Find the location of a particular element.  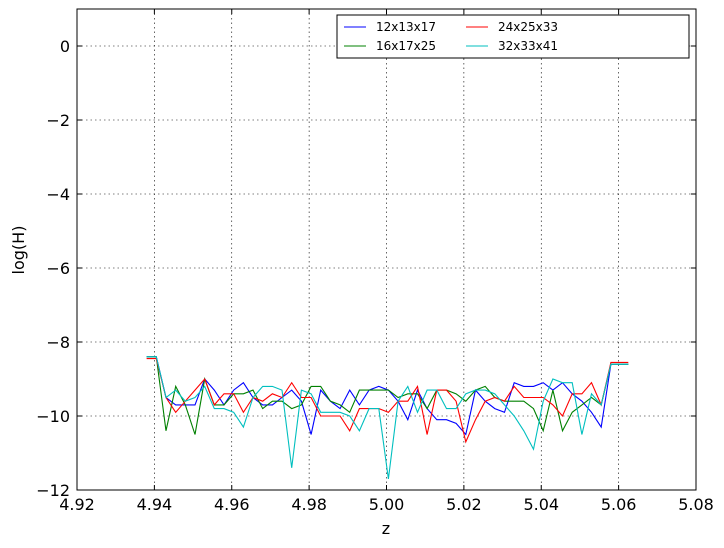

y-tick-label: −10 is located at coordinates (53, 416).